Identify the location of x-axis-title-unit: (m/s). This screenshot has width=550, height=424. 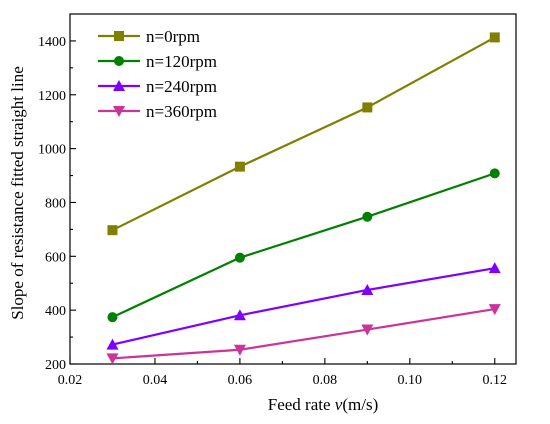
(360, 404).